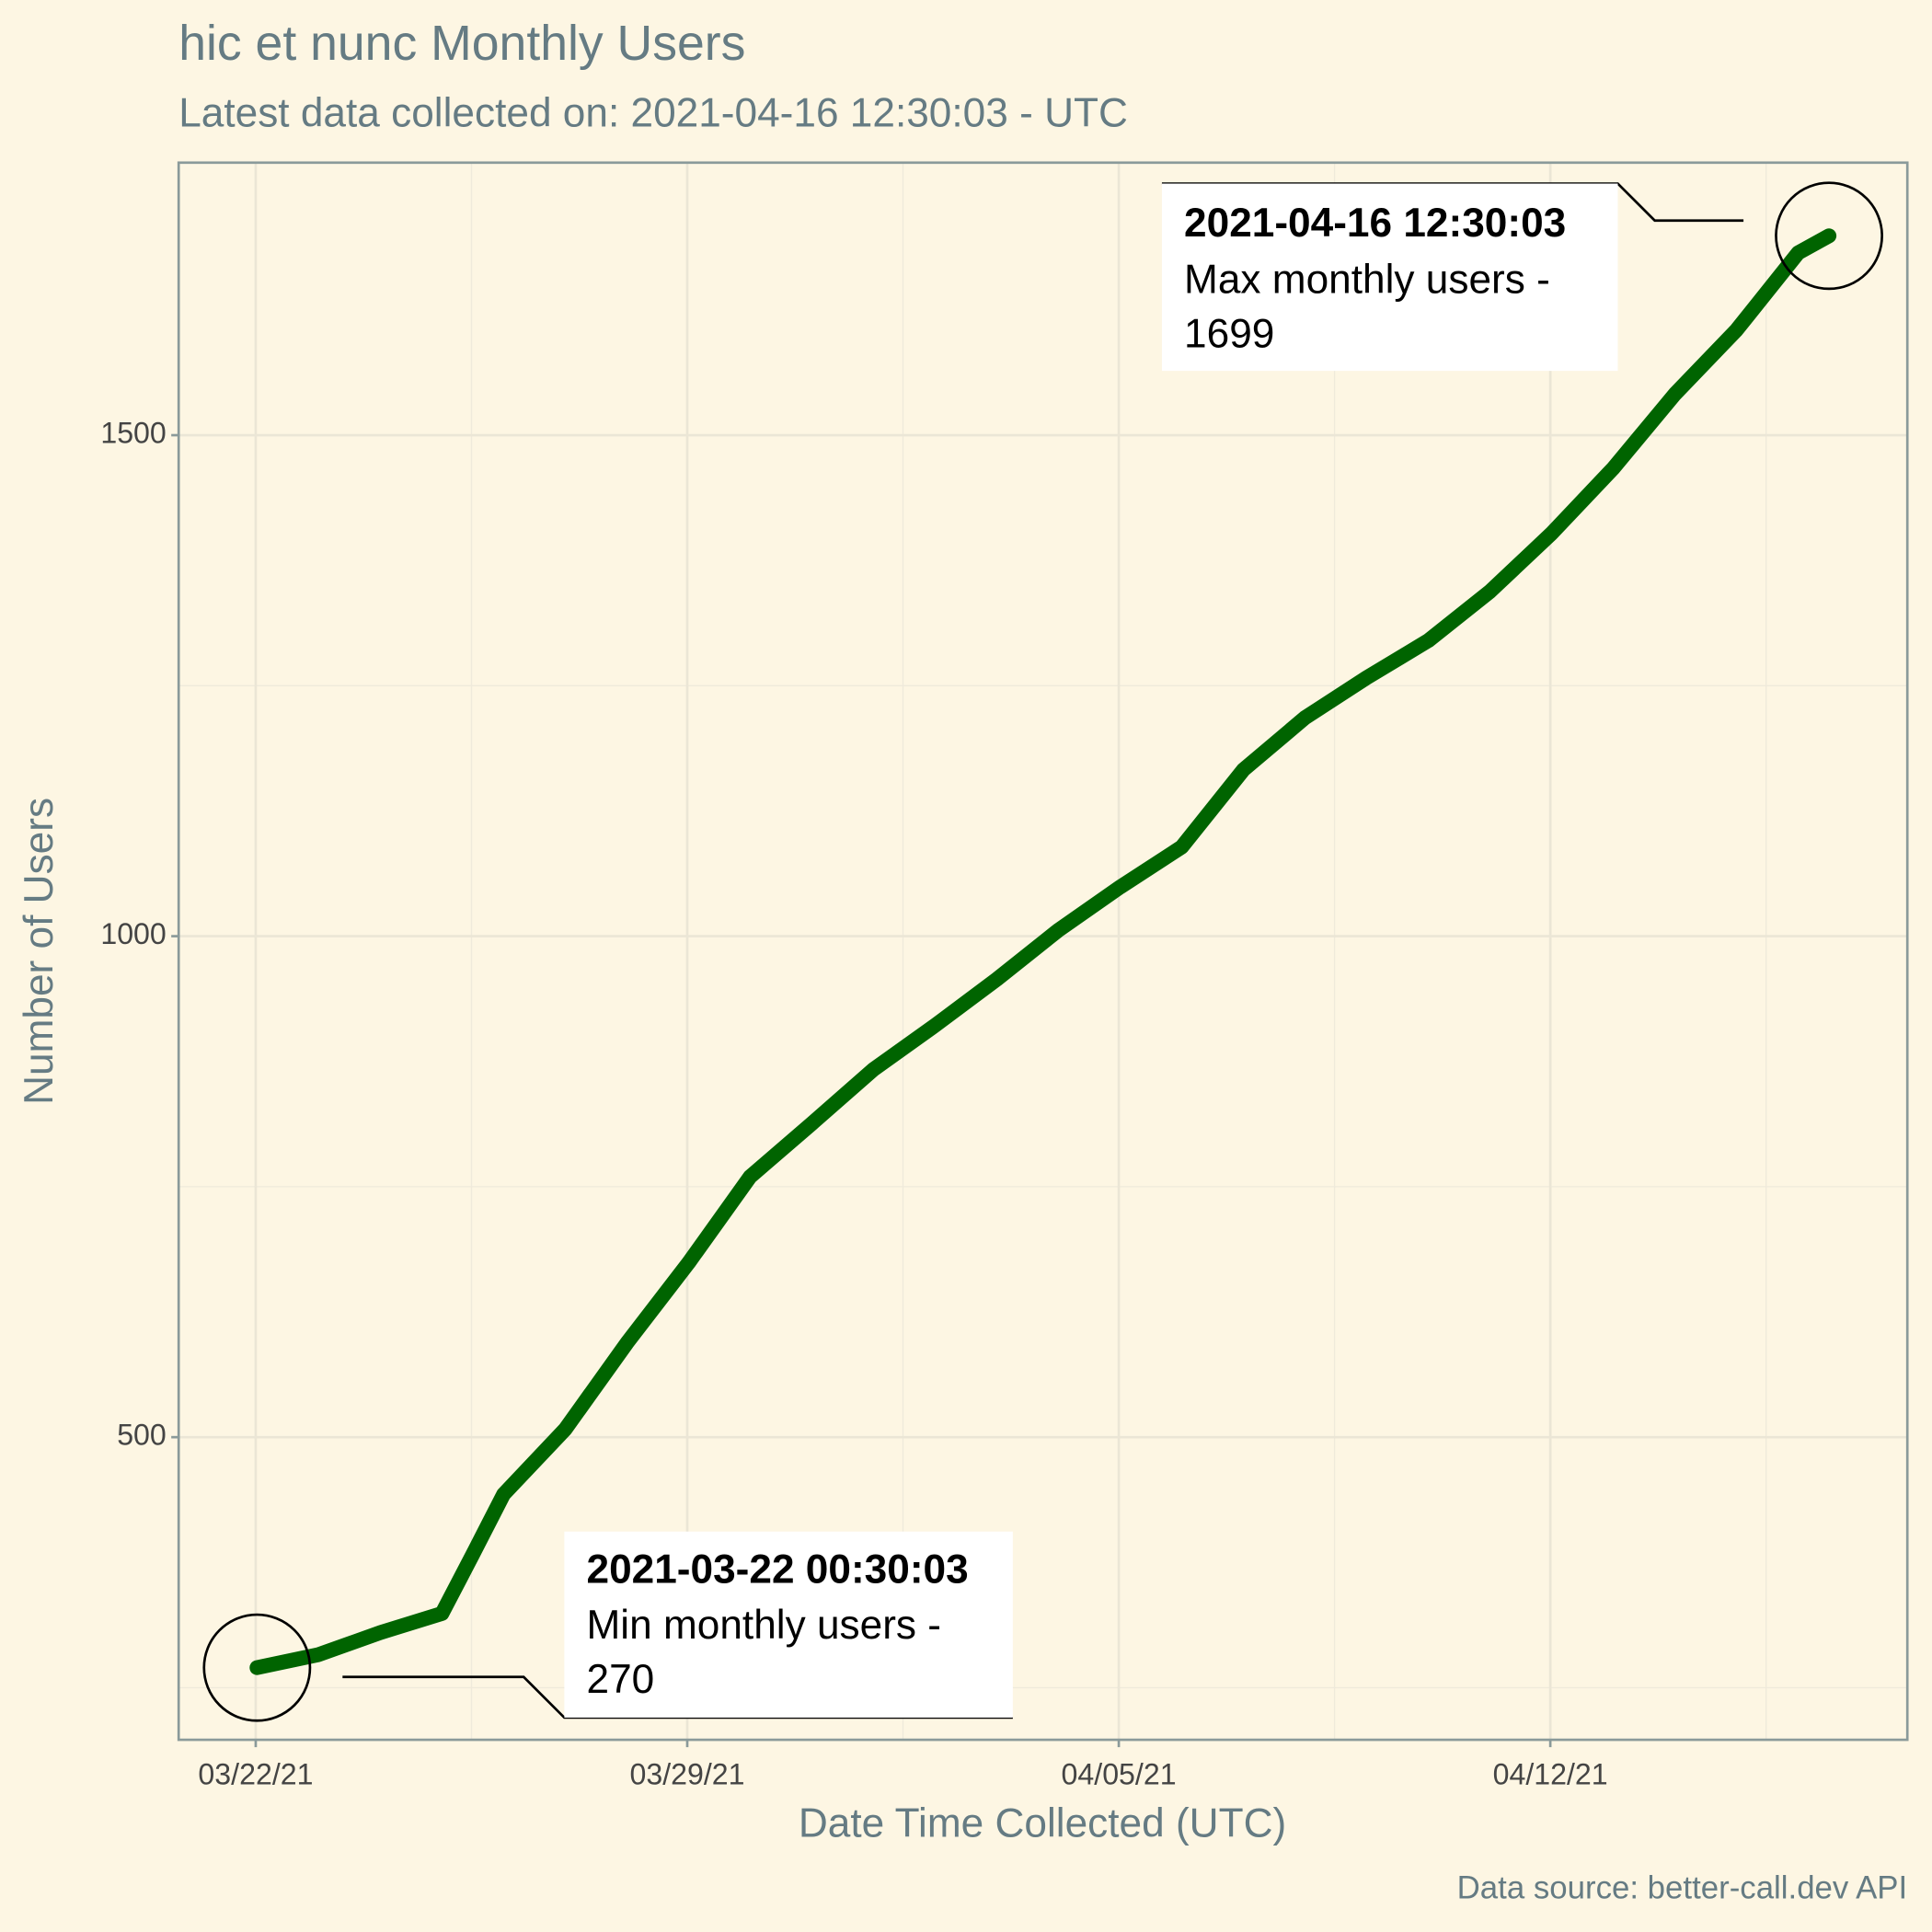 The height and width of the screenshot is (1932, 1932). I want to click on annotation-datetime: 2021-04-16 12:30:03, so click(1375, 223).